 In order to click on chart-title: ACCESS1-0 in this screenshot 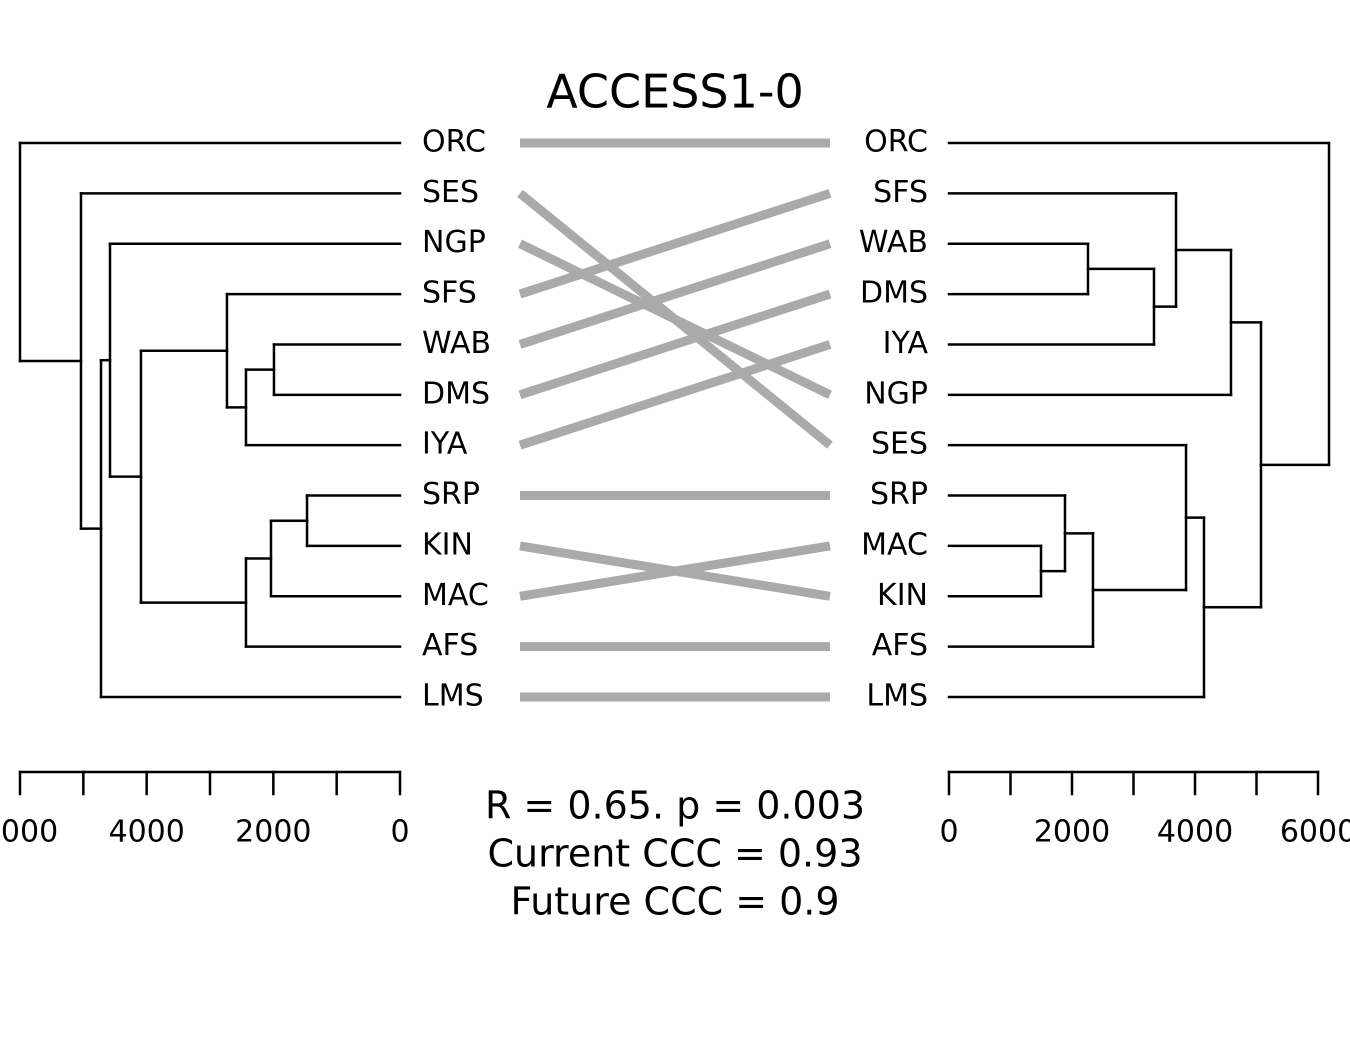, I will do `click(675, 92)`.